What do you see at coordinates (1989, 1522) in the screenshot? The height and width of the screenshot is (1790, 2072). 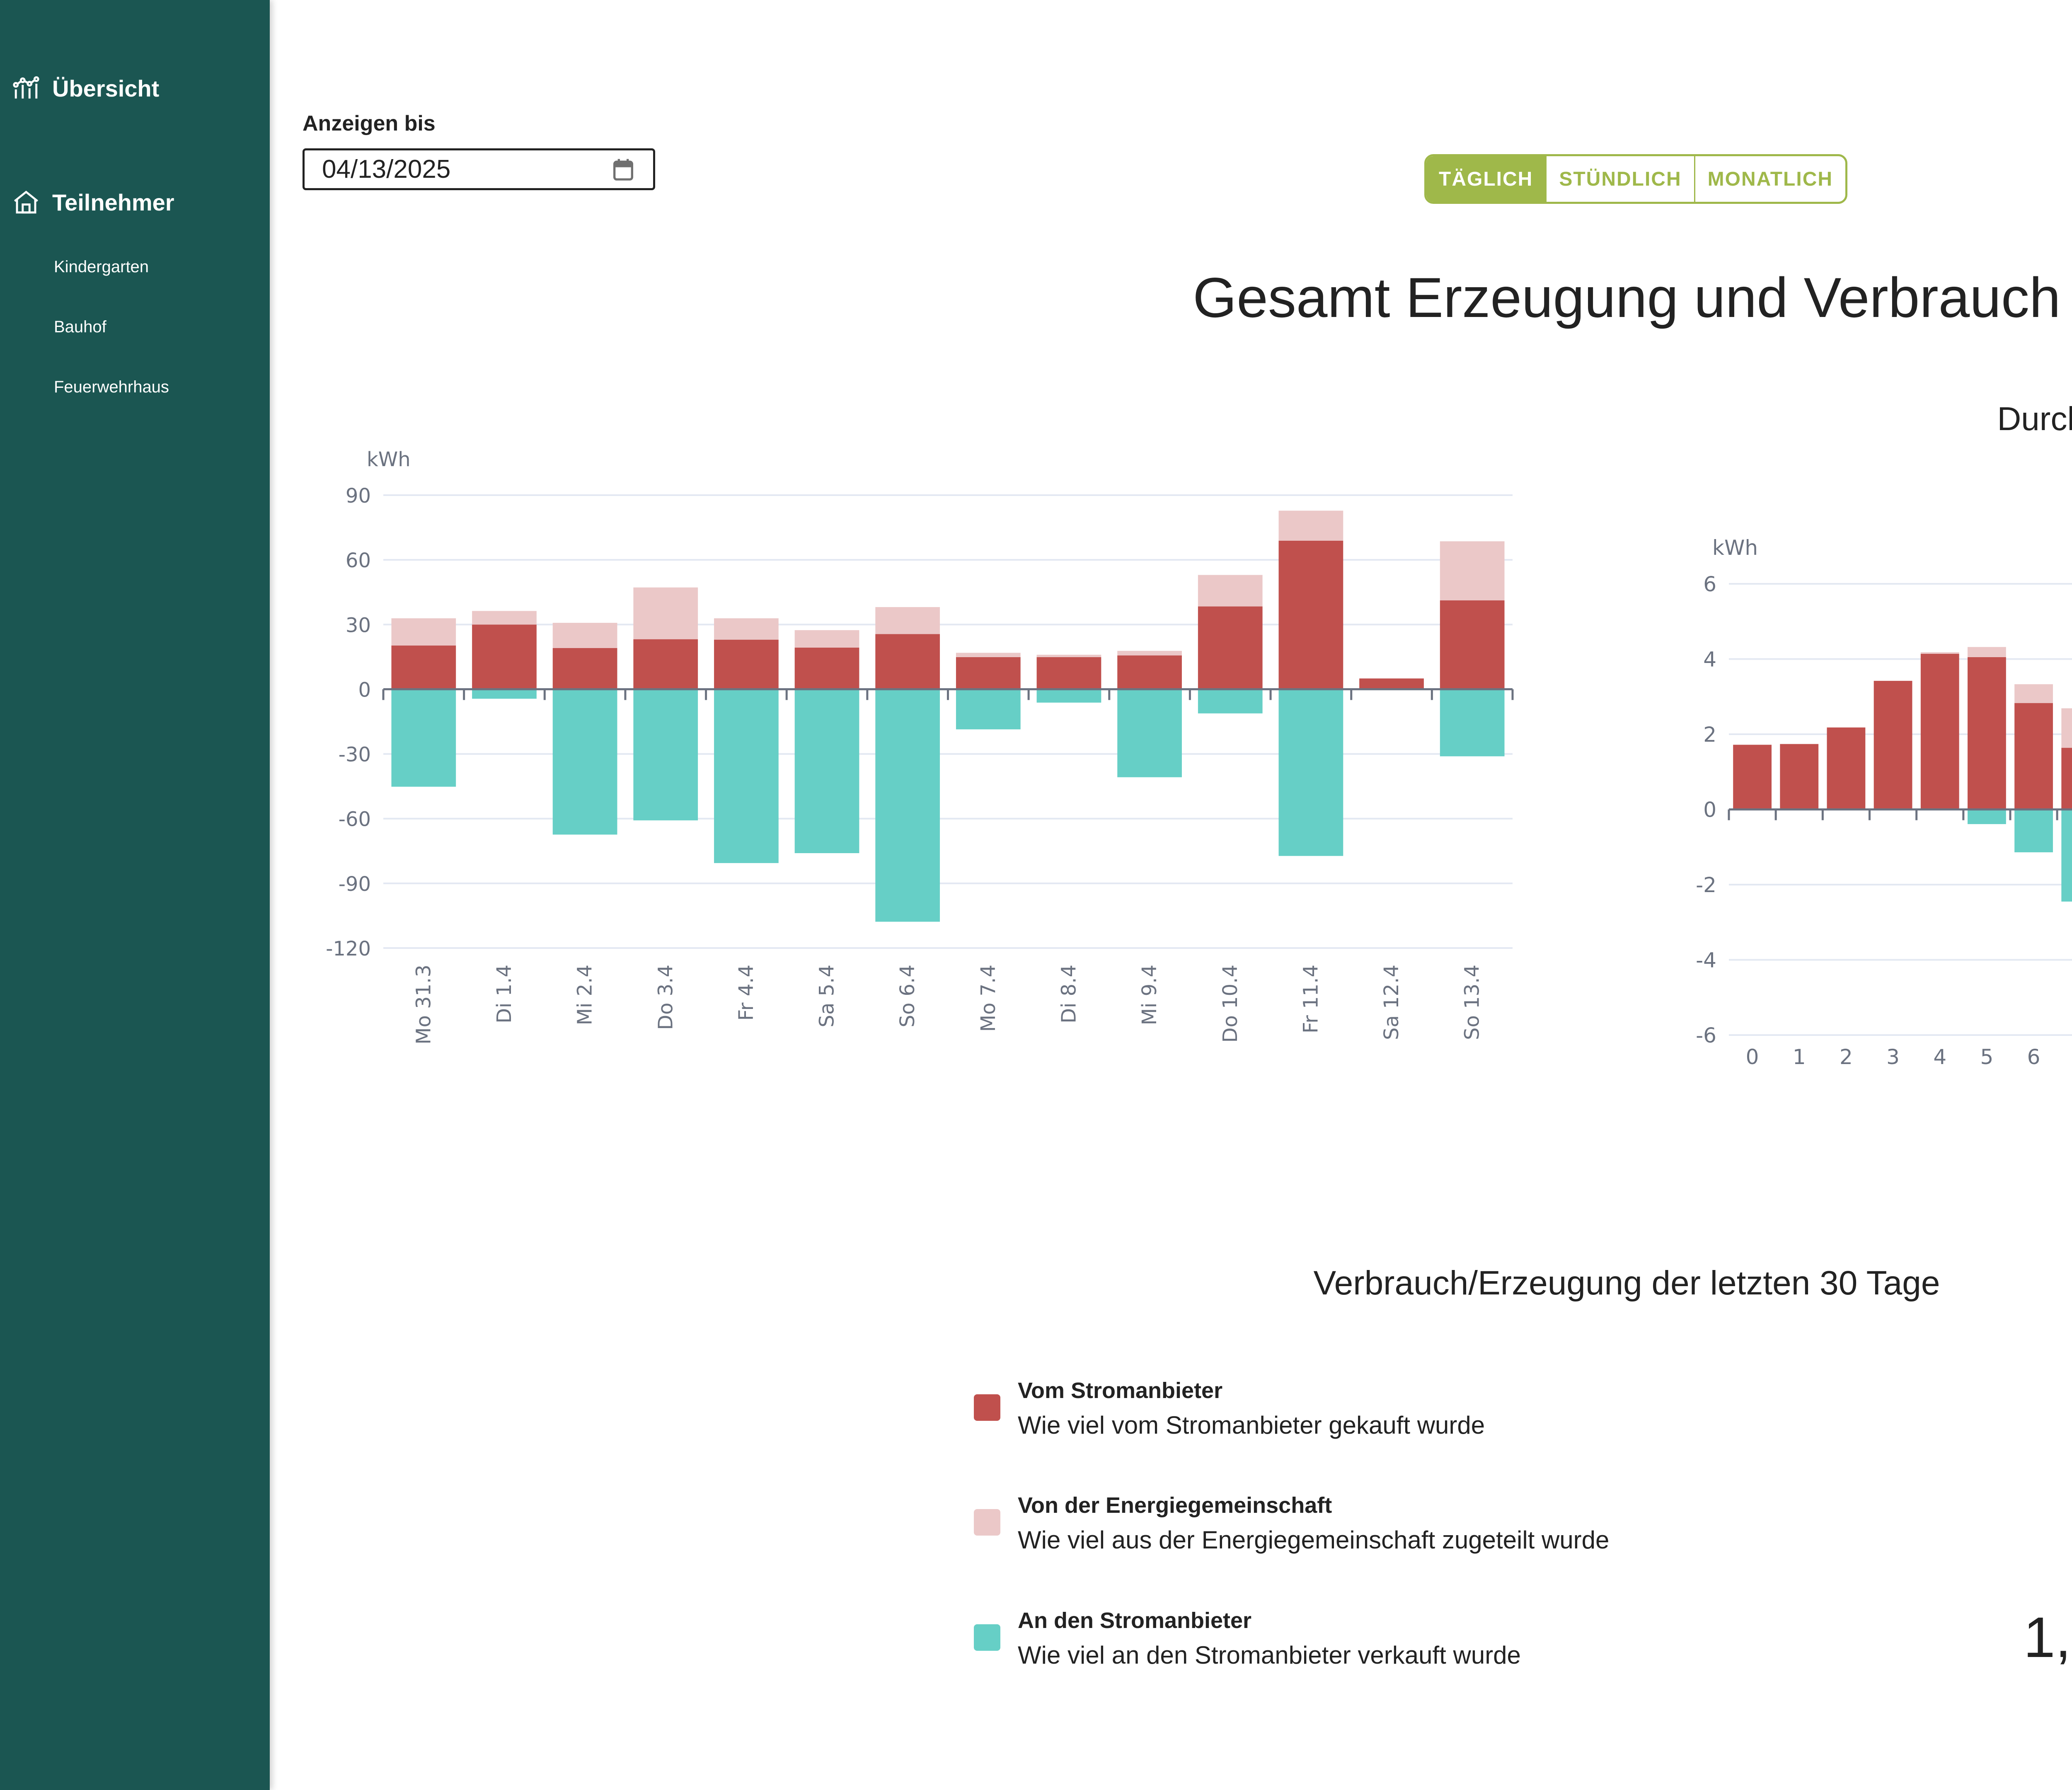 I see `summary-value-community: 329.01` at bounding box center [1989, 1522].